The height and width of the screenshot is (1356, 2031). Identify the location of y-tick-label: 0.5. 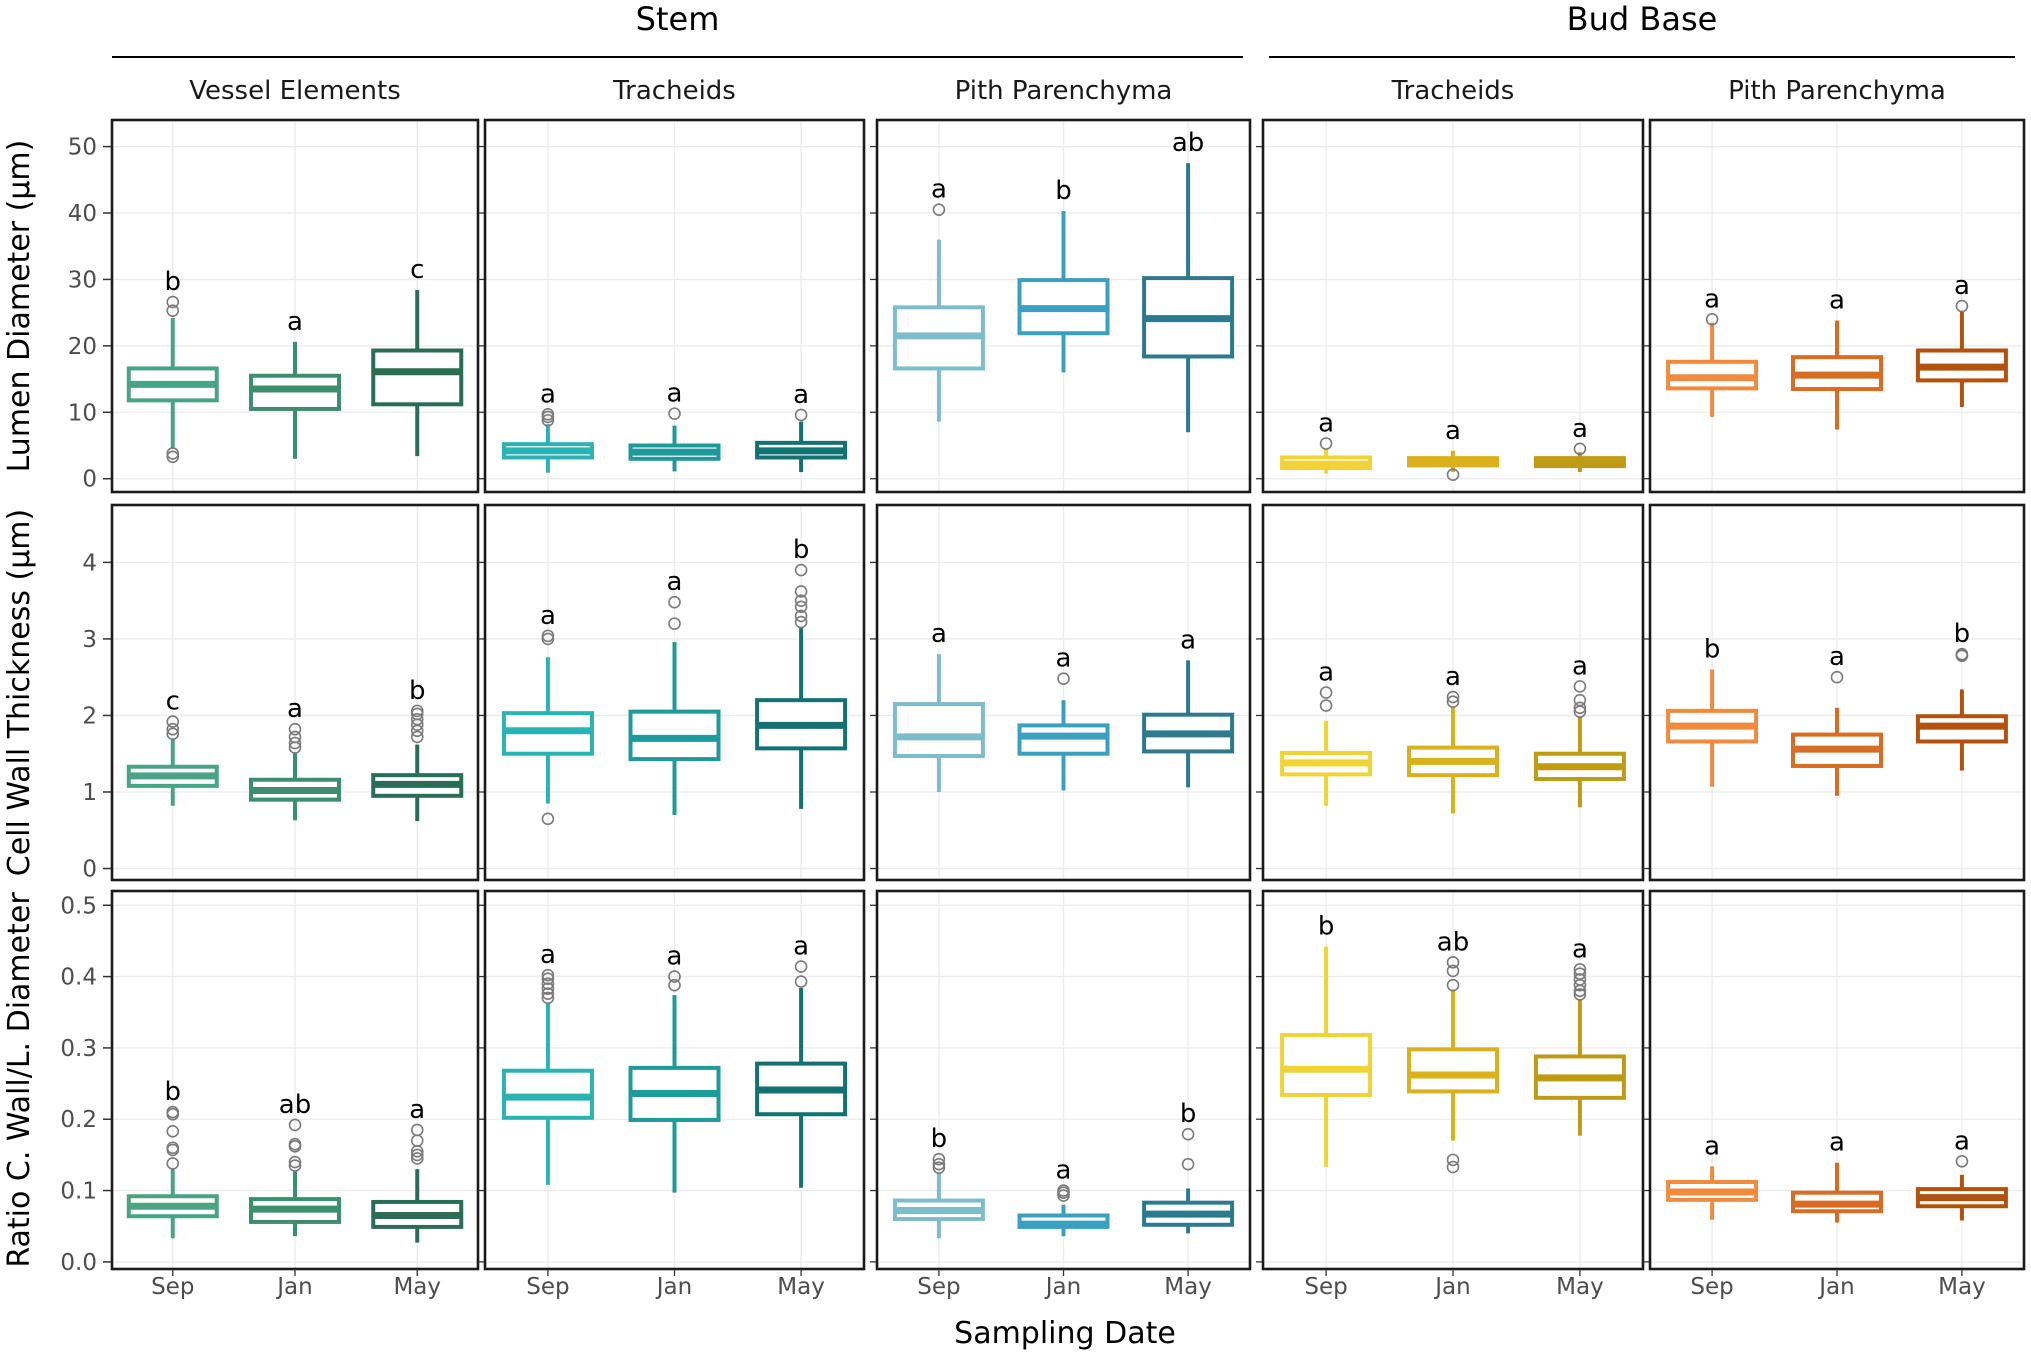
(78, 906).